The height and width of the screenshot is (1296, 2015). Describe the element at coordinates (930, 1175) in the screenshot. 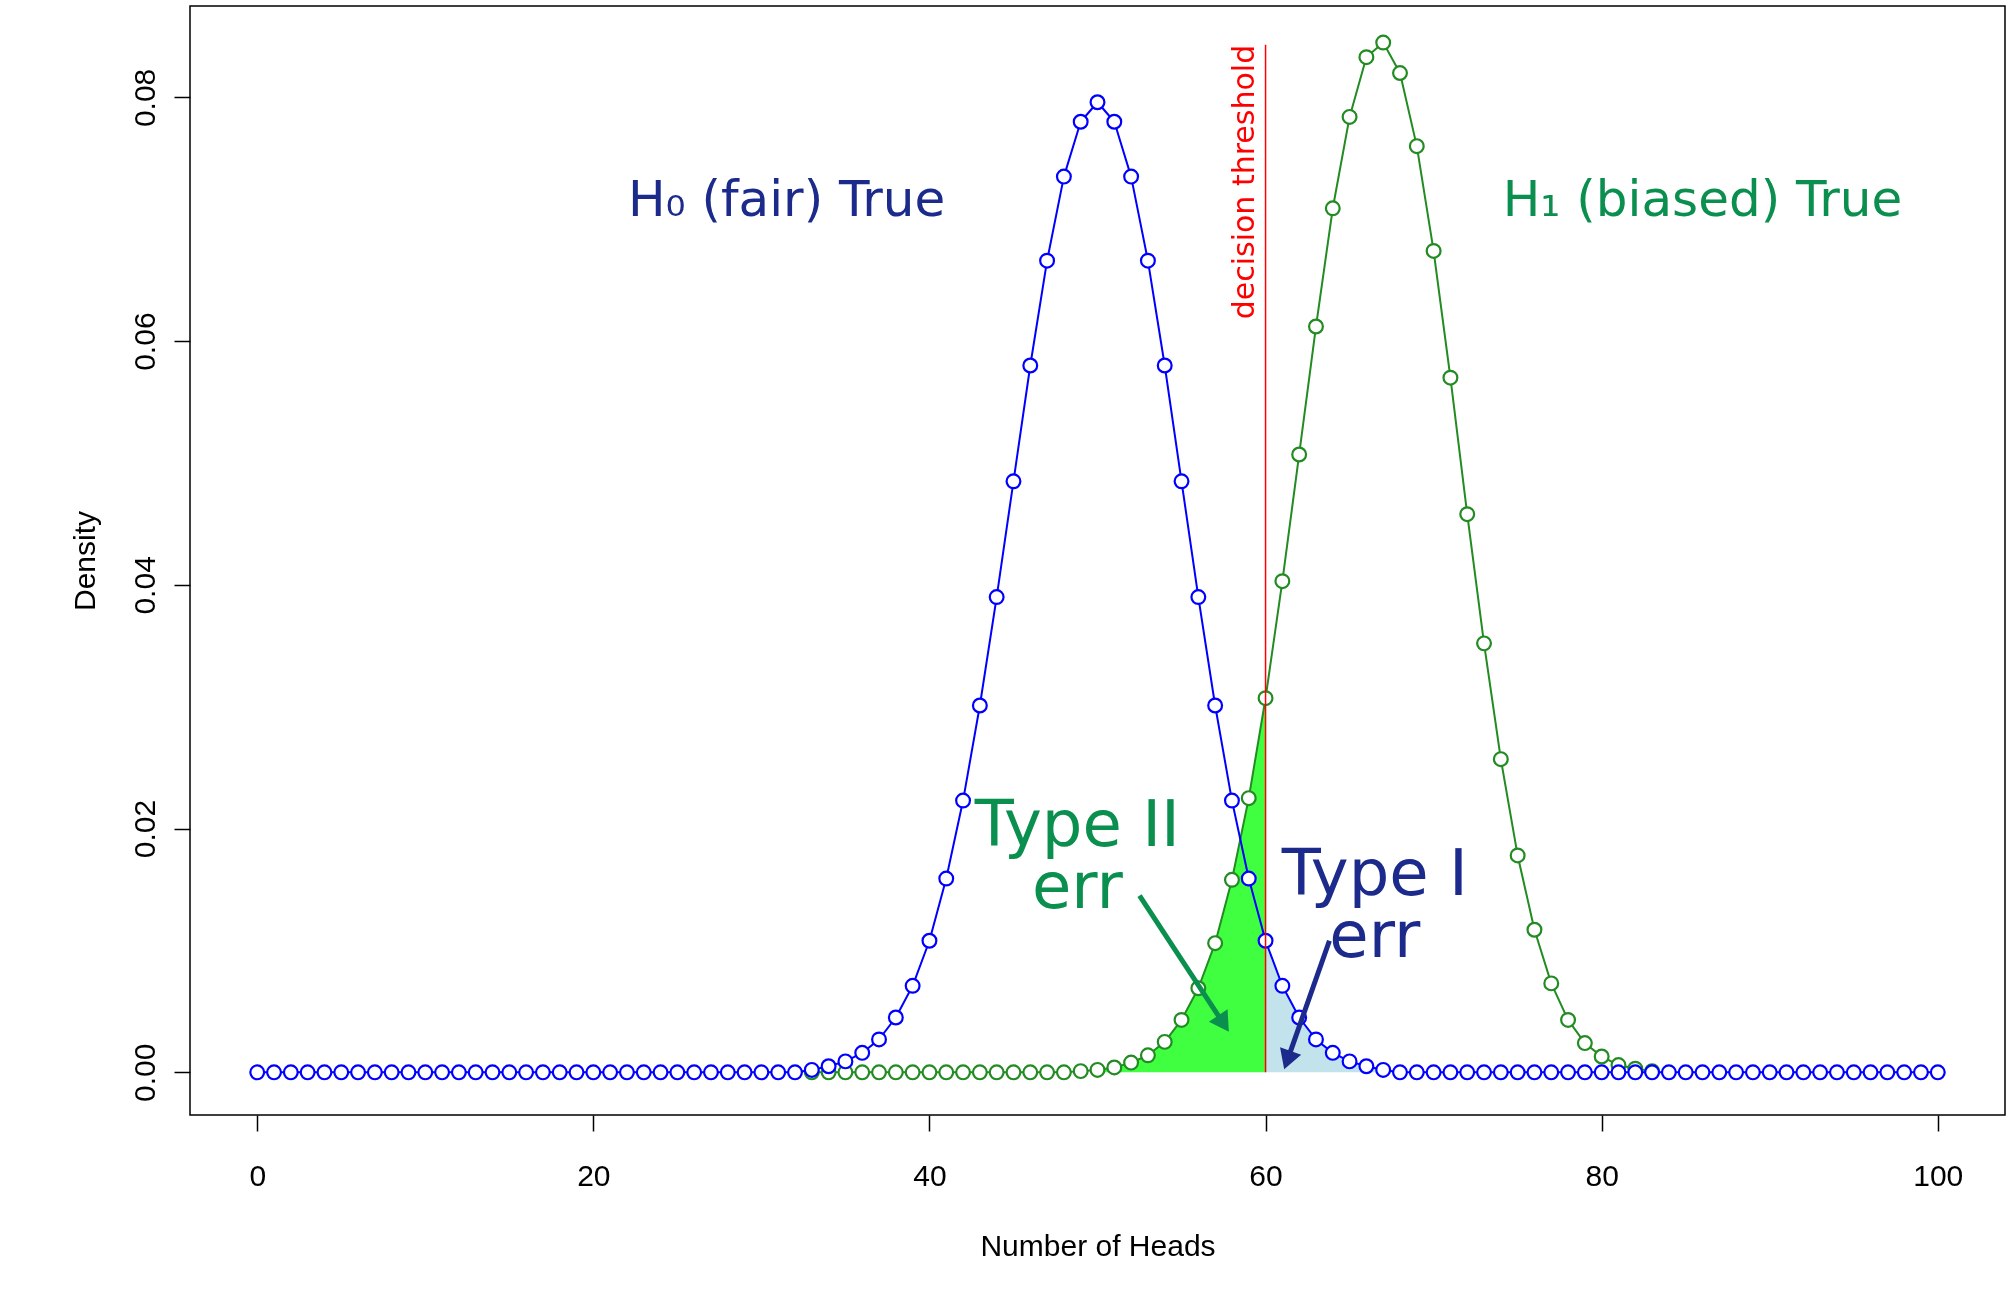

I see `x-tick-label: 40` at that location.